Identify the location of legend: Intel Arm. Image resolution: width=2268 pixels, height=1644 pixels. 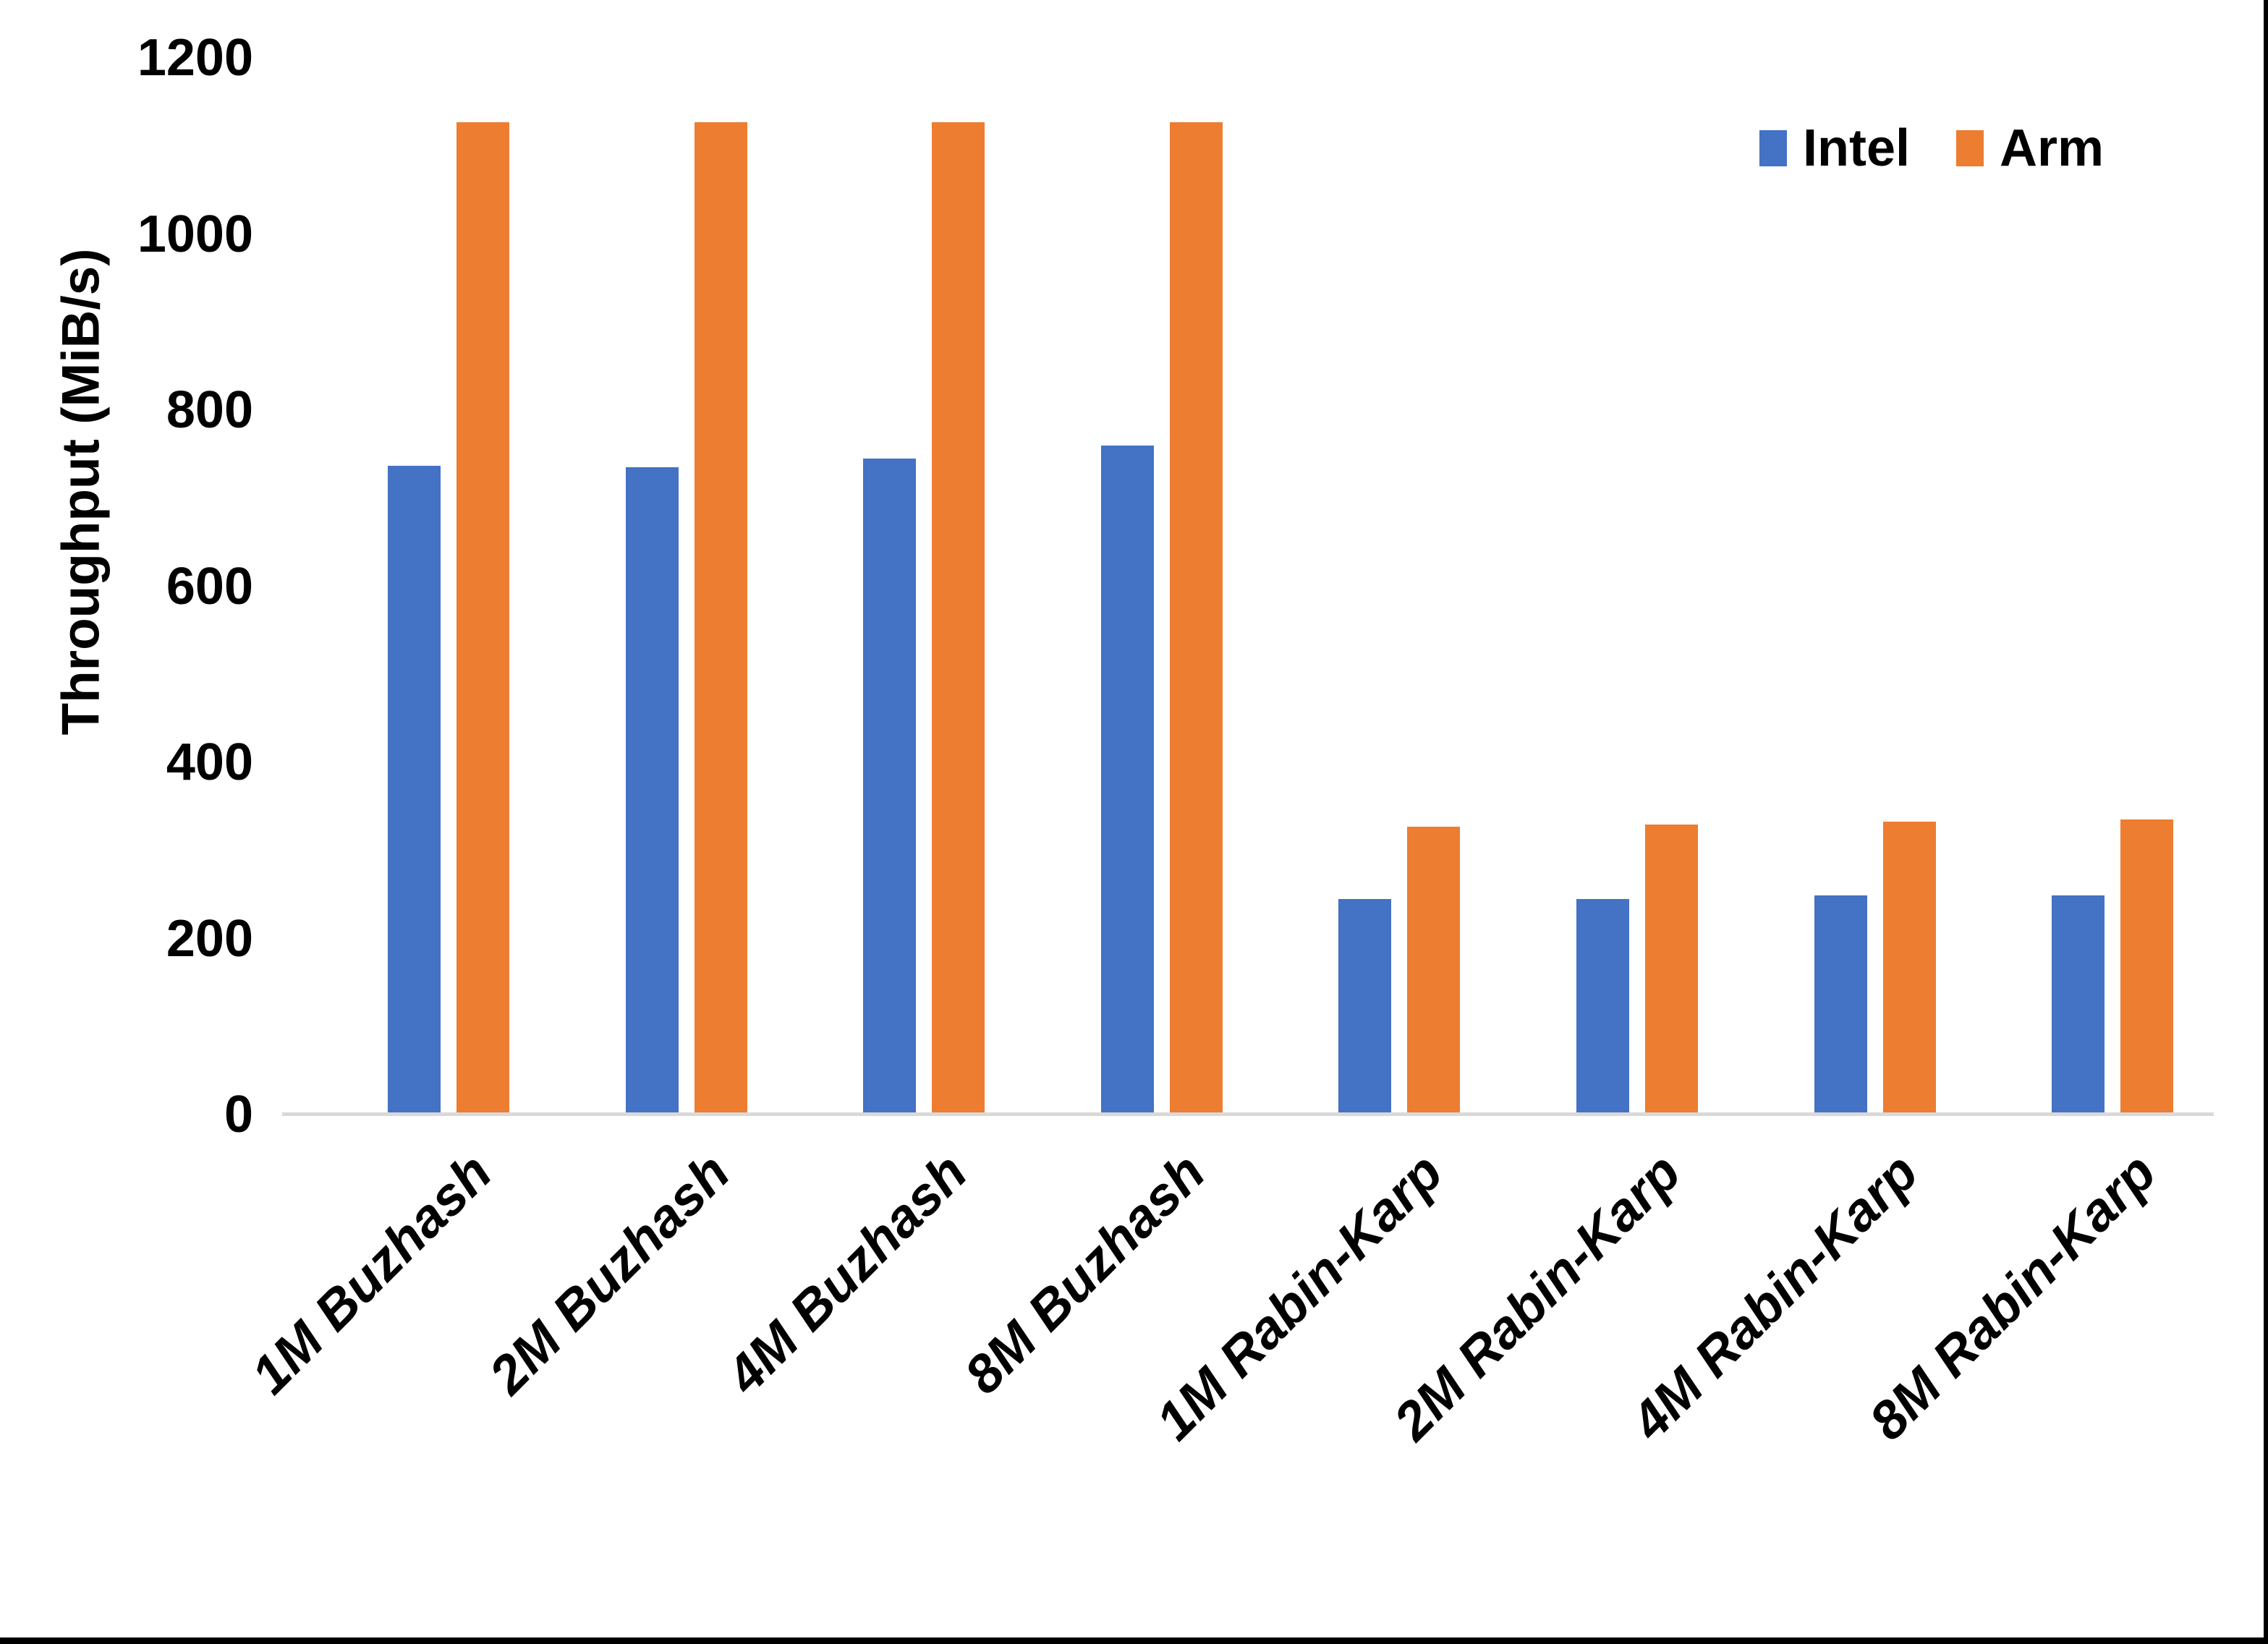
(1931, 148).